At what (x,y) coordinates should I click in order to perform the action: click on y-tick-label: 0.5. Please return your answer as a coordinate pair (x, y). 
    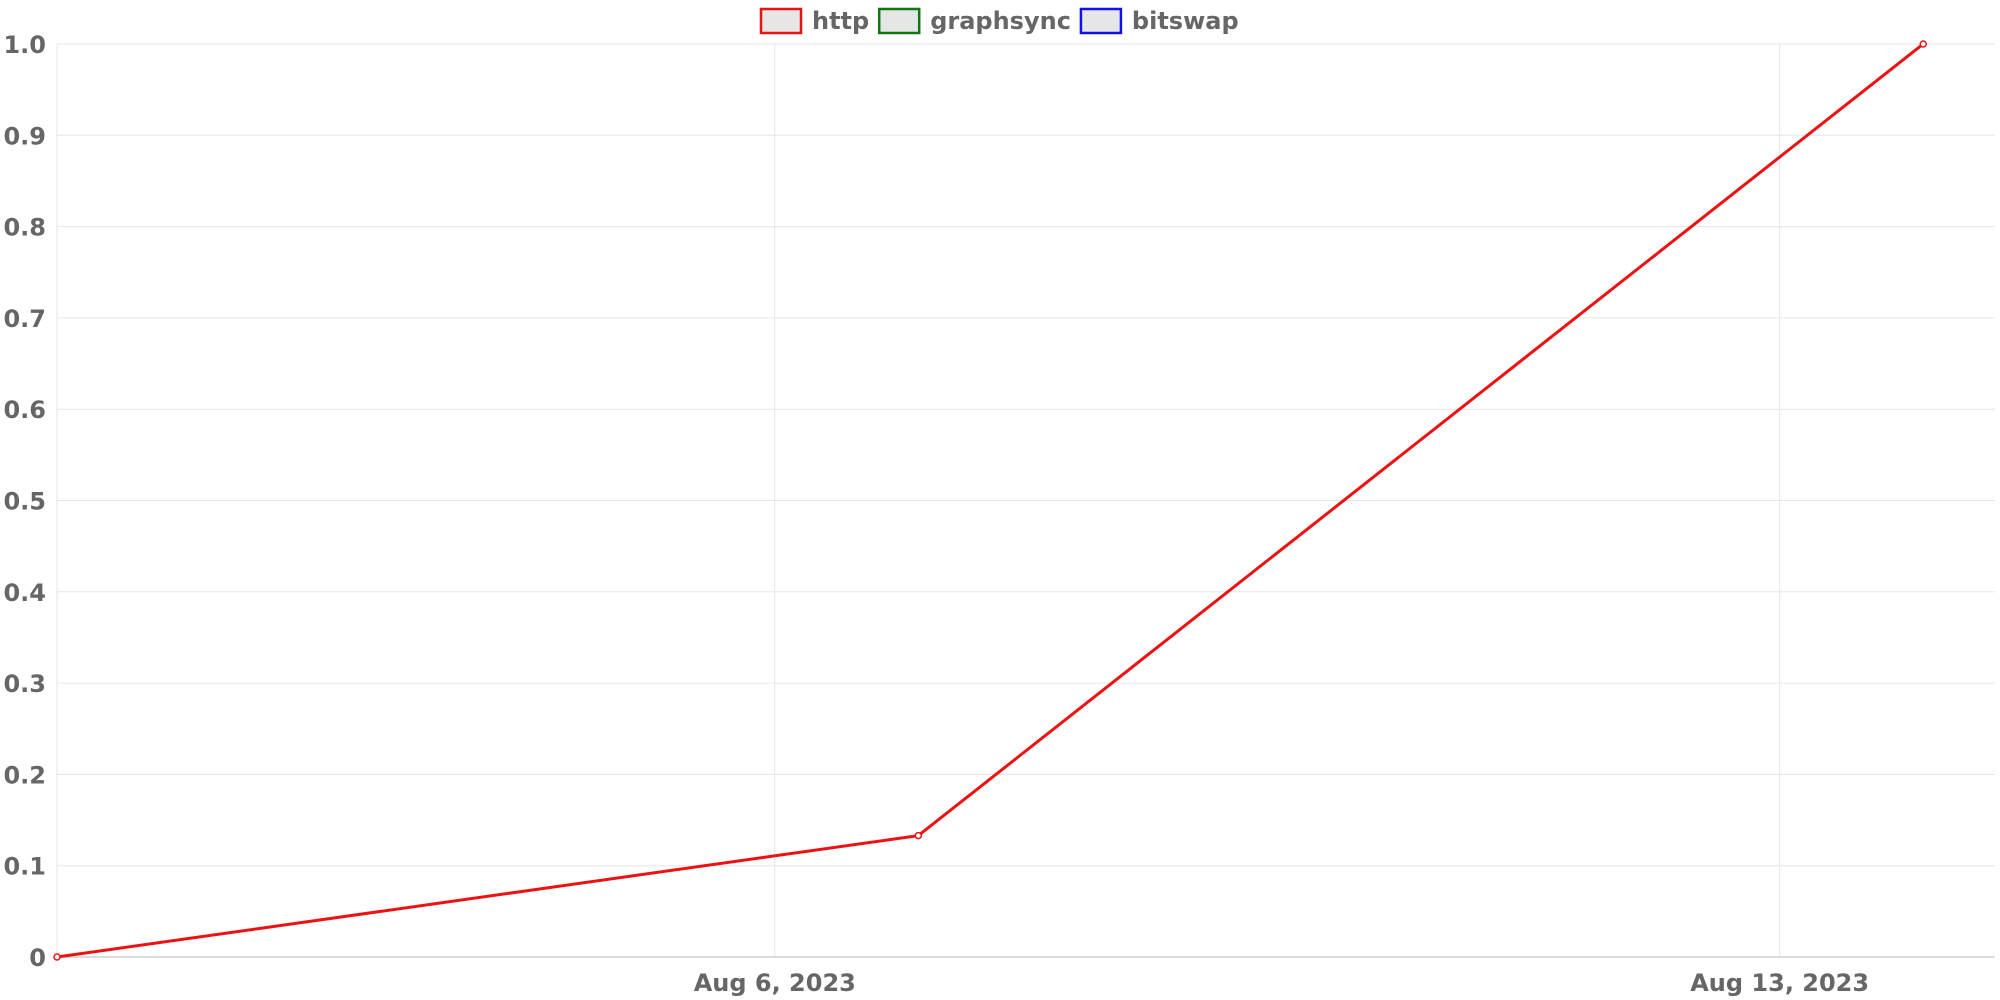
    Looking at the image, I should click on (24, 502).